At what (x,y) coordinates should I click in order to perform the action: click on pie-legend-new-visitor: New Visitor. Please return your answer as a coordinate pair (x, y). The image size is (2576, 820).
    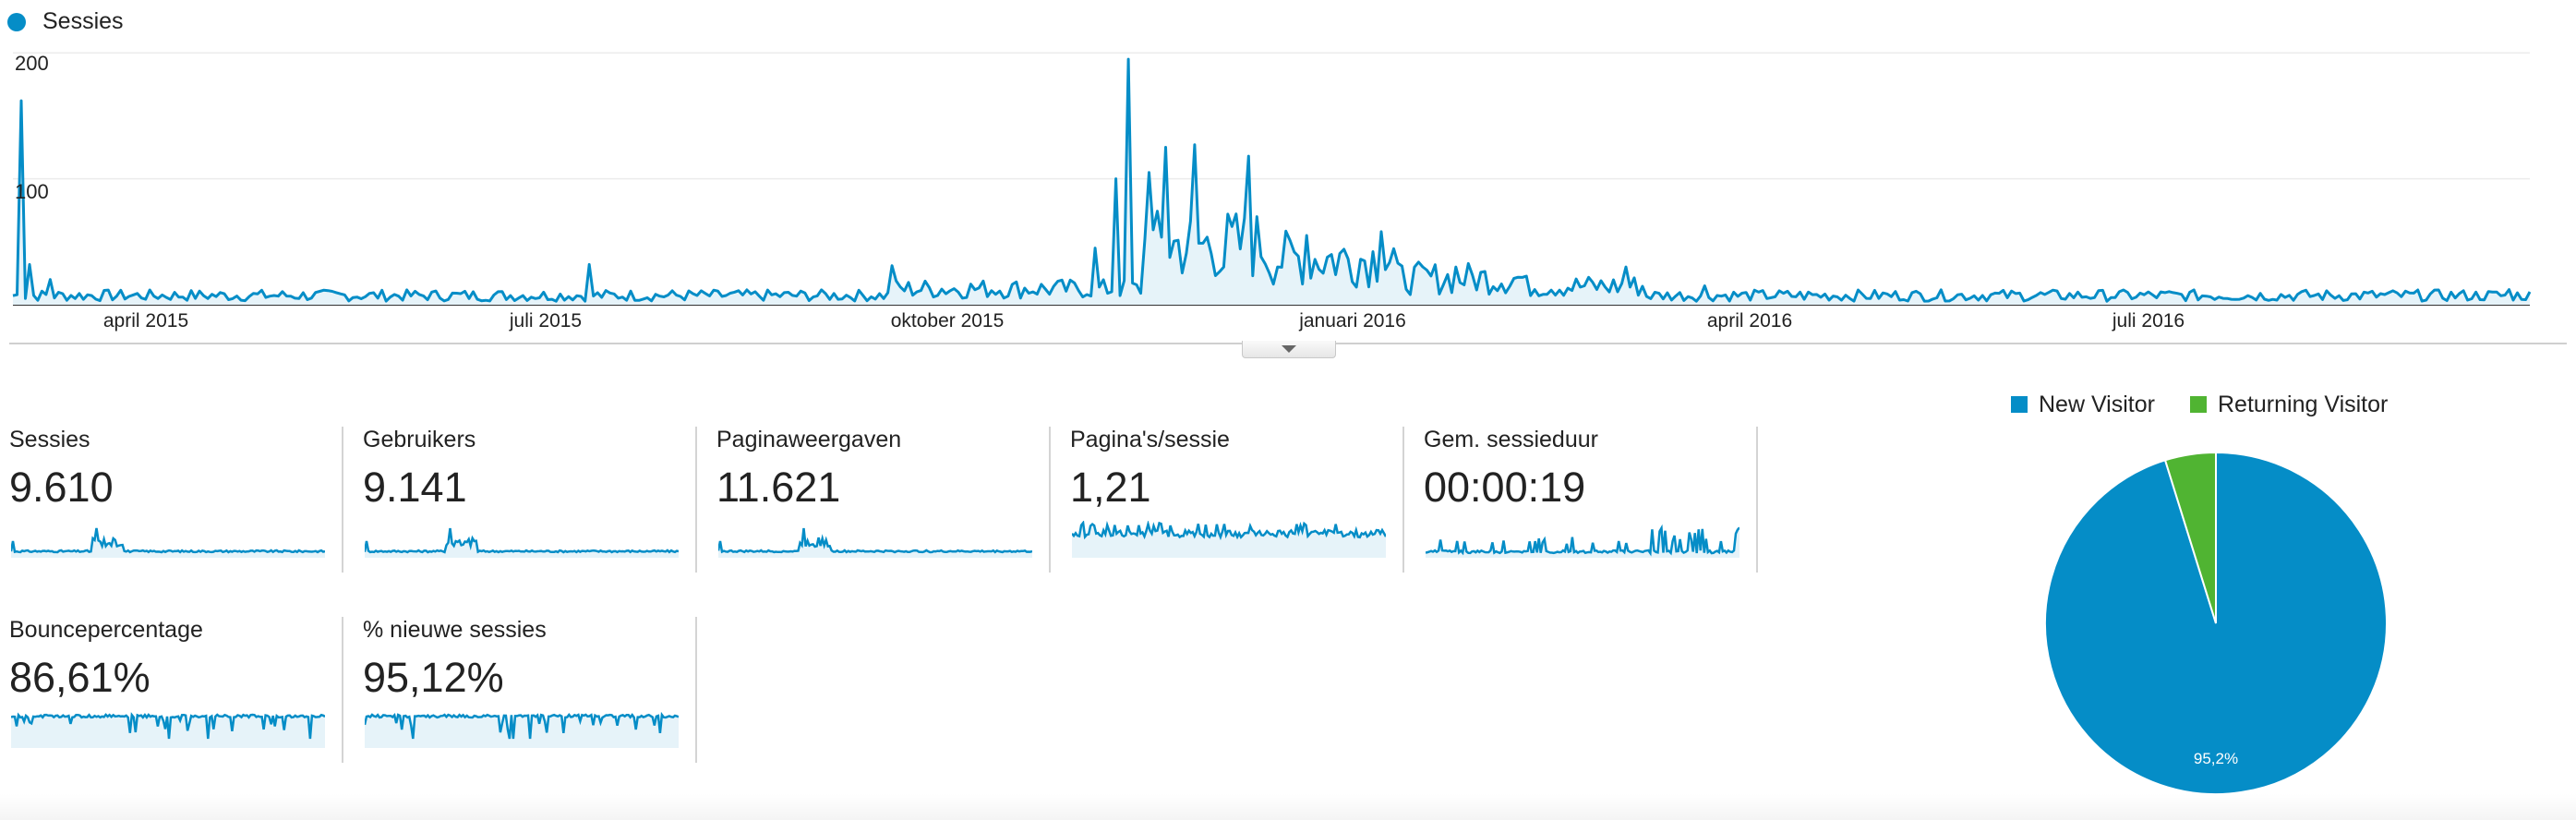
    Looking at the image, I should click on (2083, 405).